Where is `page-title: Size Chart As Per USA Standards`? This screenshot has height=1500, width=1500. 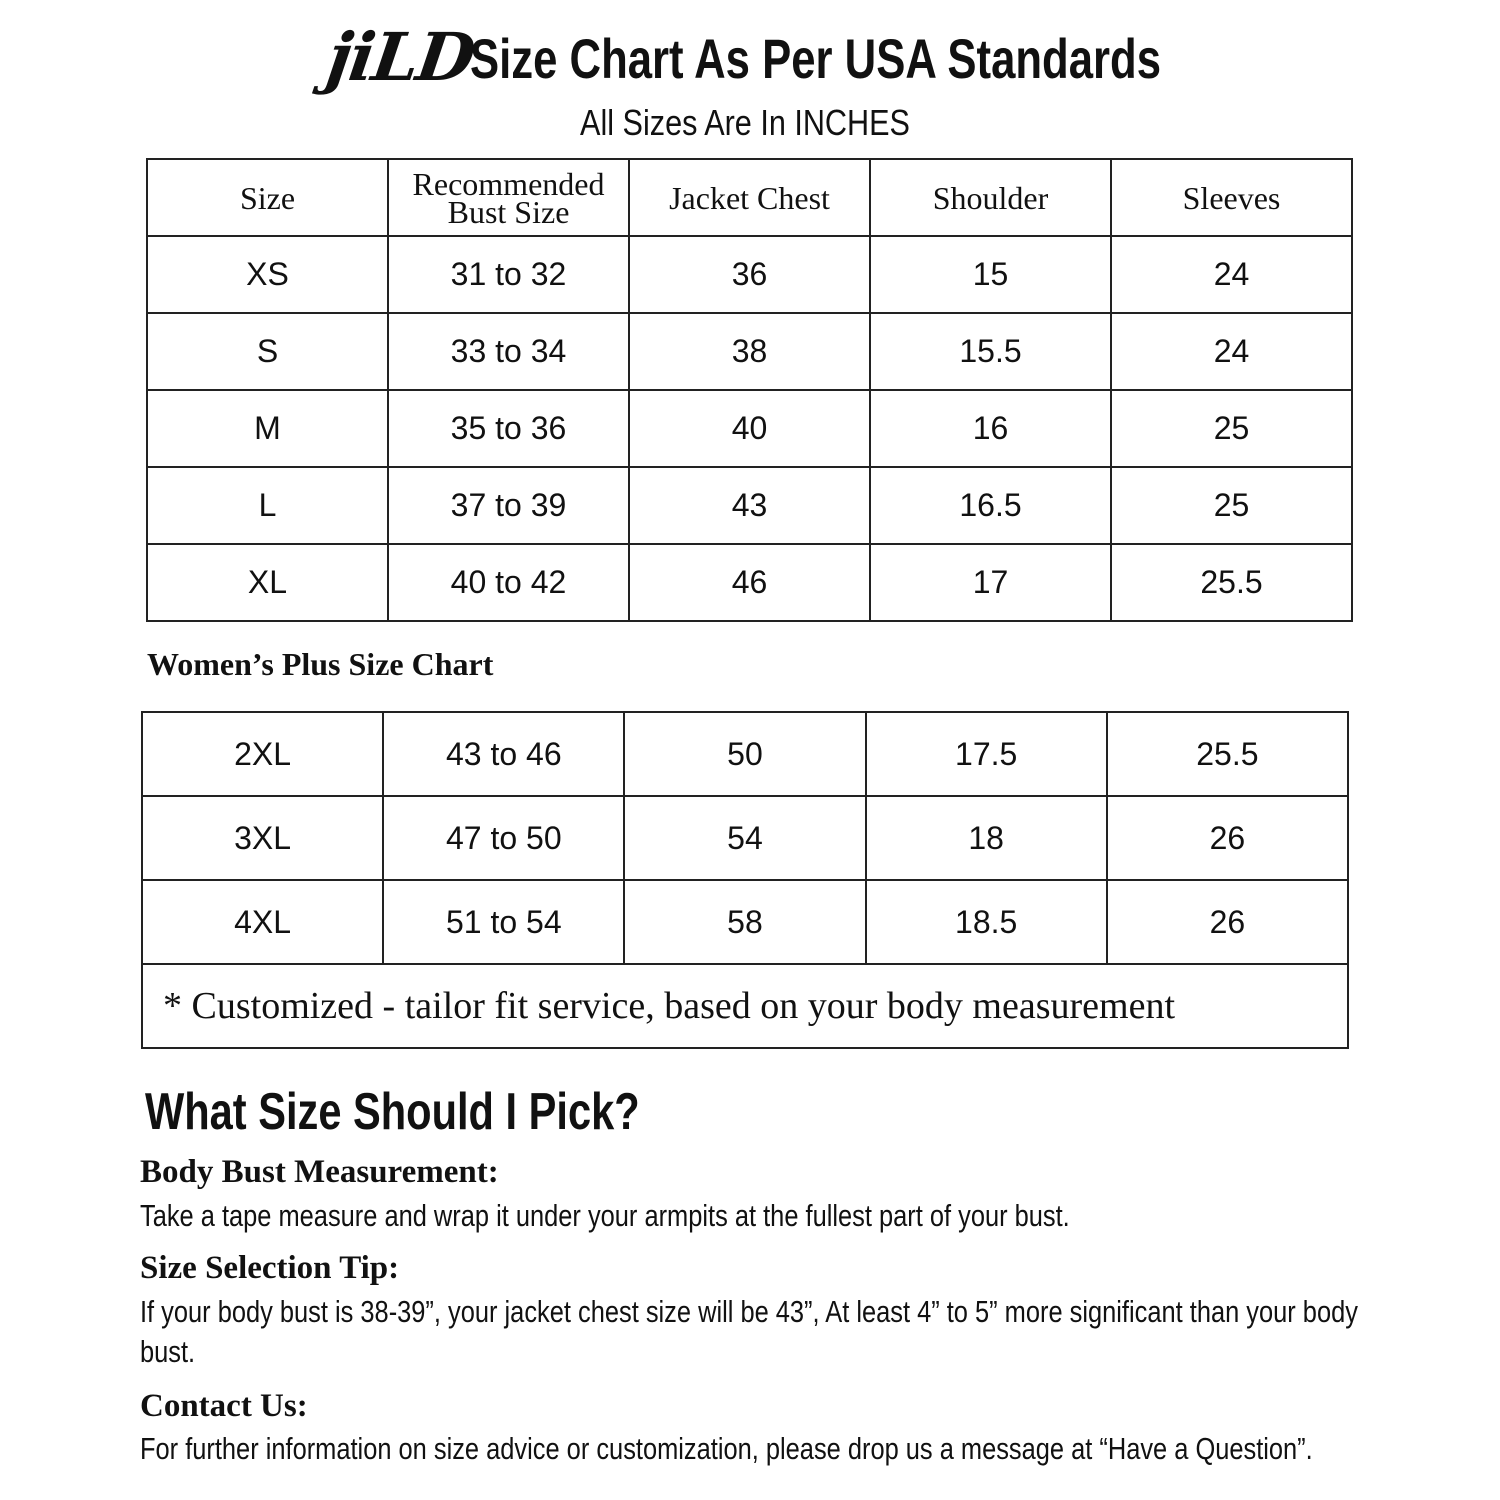
page-title: Size Chart As Per USA Standards is located at coordinates (815, 58).